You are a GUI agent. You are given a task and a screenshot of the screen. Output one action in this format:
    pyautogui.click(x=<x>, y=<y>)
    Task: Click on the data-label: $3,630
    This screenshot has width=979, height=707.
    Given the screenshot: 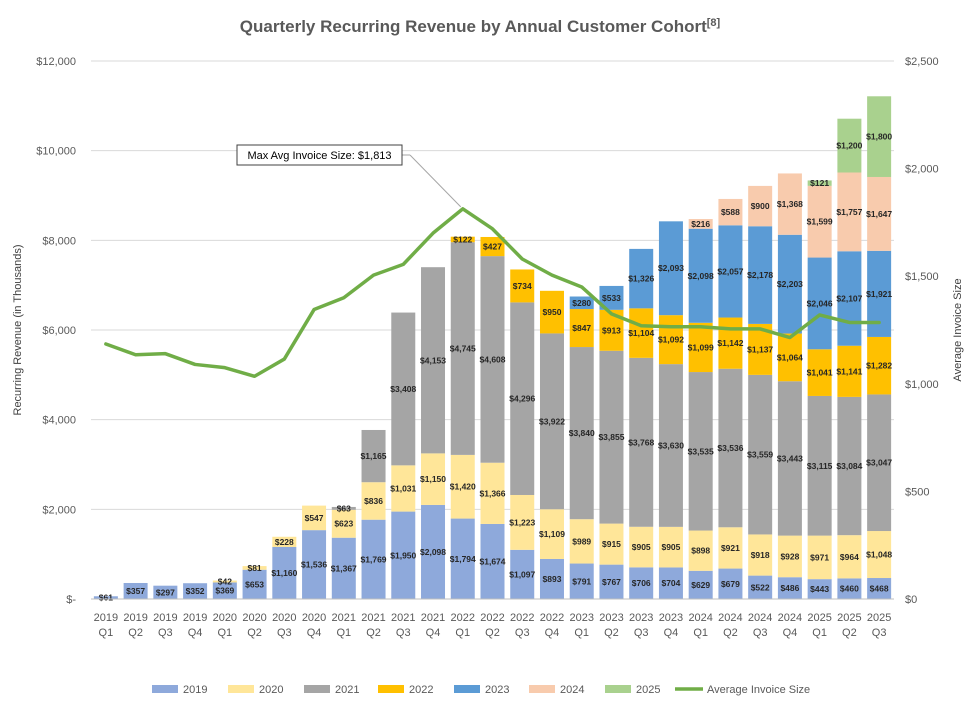 What is the action you would take?
    pyautogui.click(x=671, y=445)
    